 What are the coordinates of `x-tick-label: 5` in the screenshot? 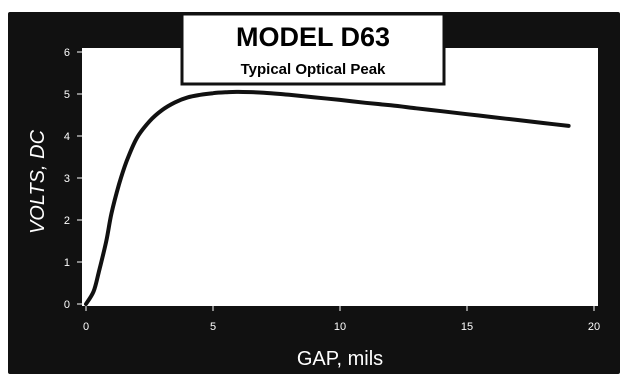 It's located at (213, 327).